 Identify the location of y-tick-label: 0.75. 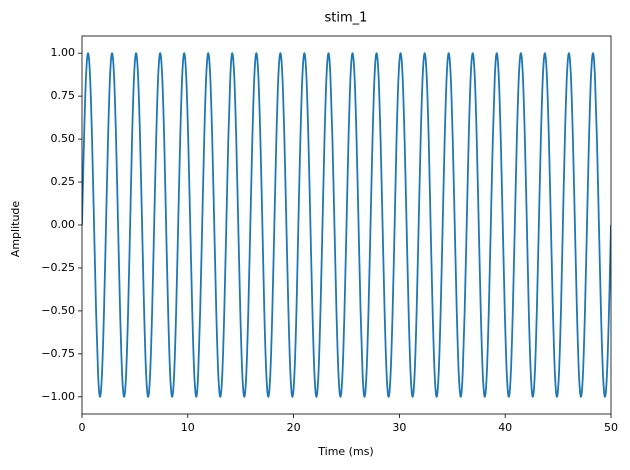
(63, 95).